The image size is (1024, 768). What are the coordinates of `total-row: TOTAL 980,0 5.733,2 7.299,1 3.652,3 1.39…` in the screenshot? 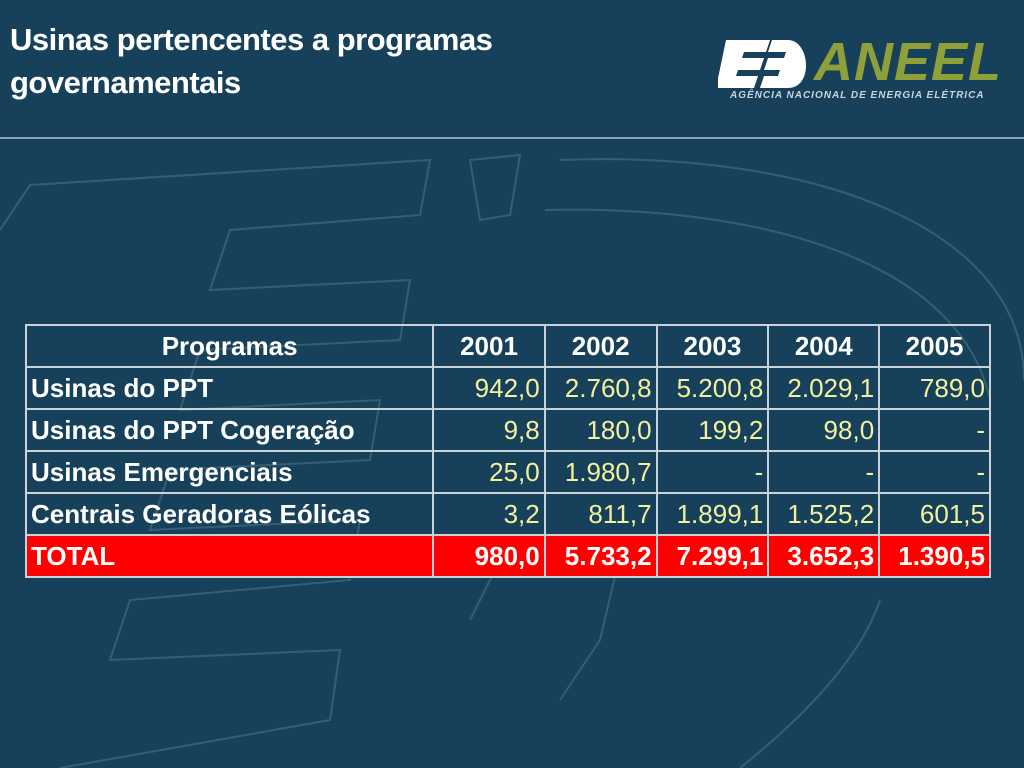 It's located at (507, 556).